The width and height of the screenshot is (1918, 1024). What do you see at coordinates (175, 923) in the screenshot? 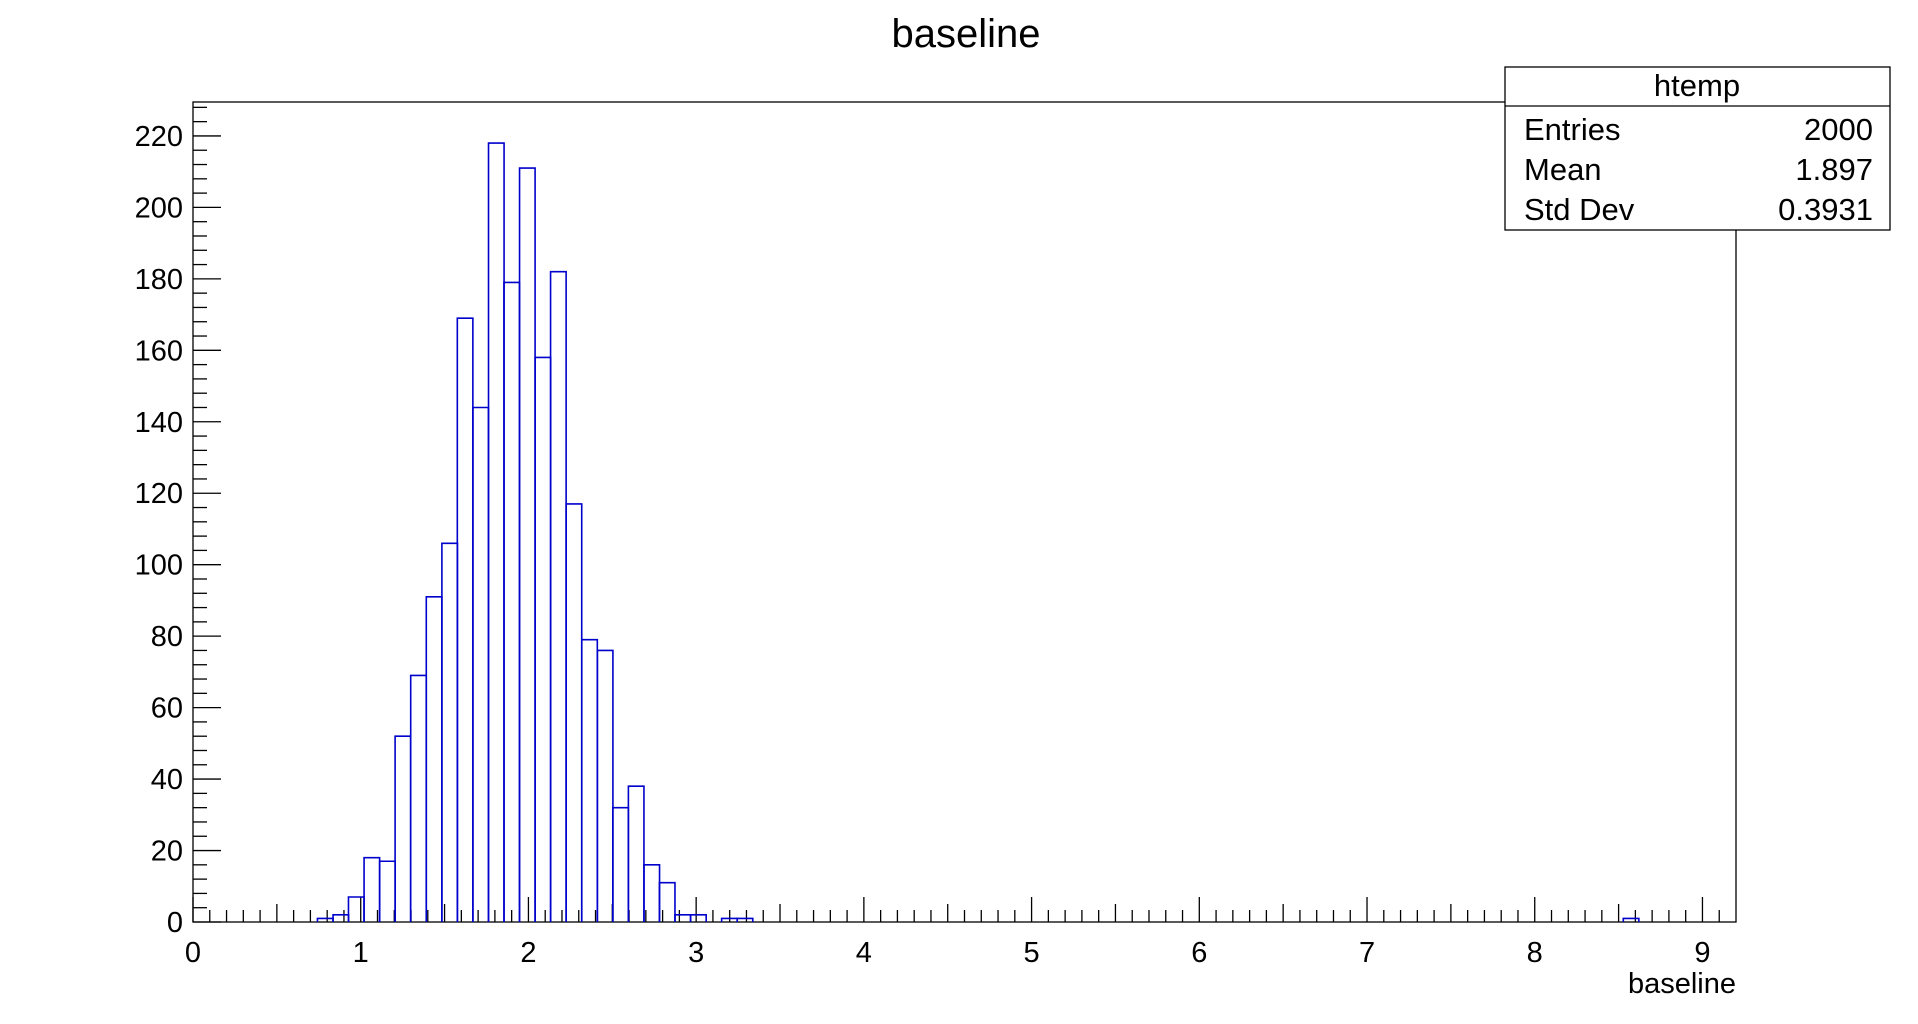
I see `y-tick-label: 0` at bounding box center [175, 923].